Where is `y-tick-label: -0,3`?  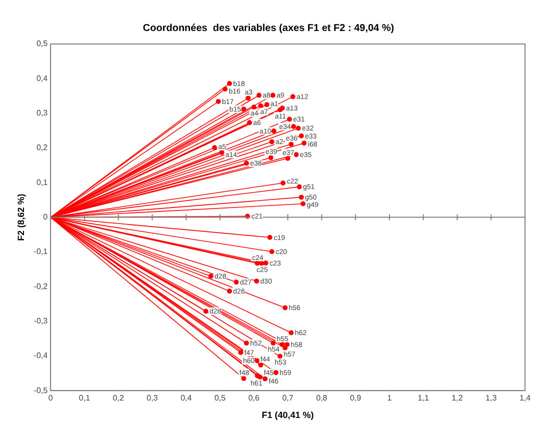 y-tick-label: -0,3 is located at coordinates (41, 321).